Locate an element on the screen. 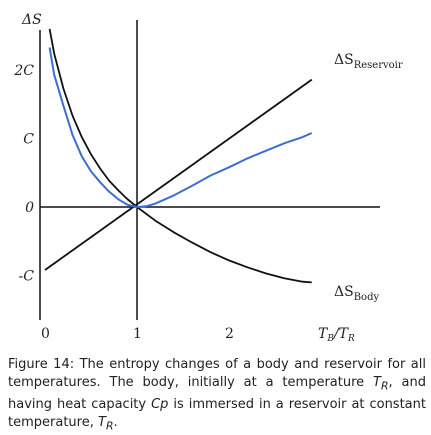 This screenshot has width=431, height=435. y-tick-label: -C is located at coordinates (27, 277).